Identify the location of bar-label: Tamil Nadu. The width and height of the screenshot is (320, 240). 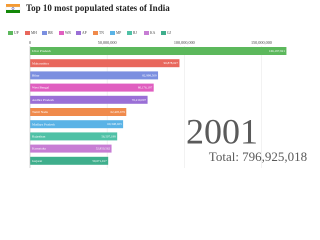
(40, 112).